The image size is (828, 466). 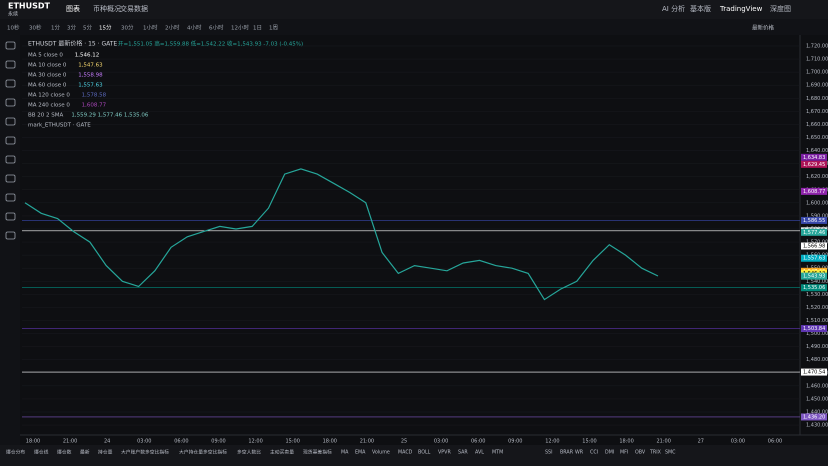 What do you see at coordinates (87, 56) in the screenshot?
I see `indicator-value: 1,546.12` at bounding box center [87, 56].